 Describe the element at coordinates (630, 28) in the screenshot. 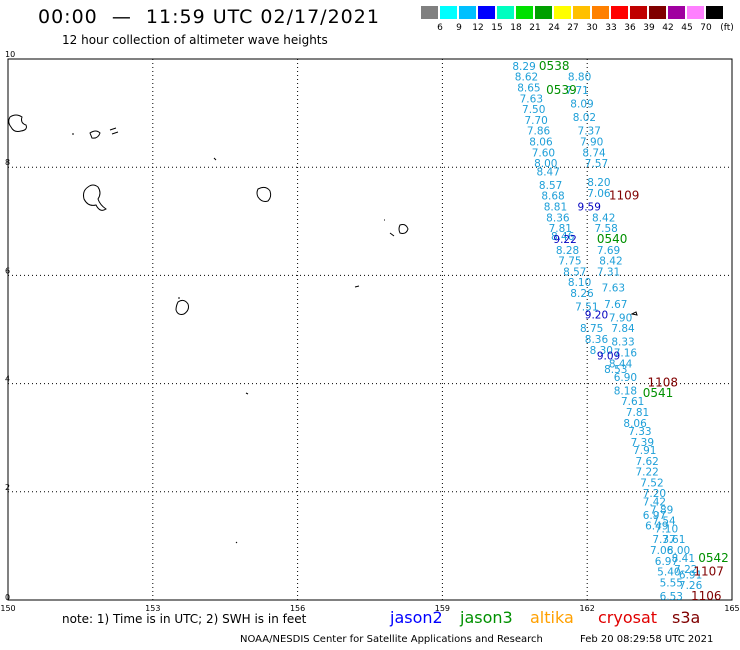

I see `color-scale-tick: 36` at that location.